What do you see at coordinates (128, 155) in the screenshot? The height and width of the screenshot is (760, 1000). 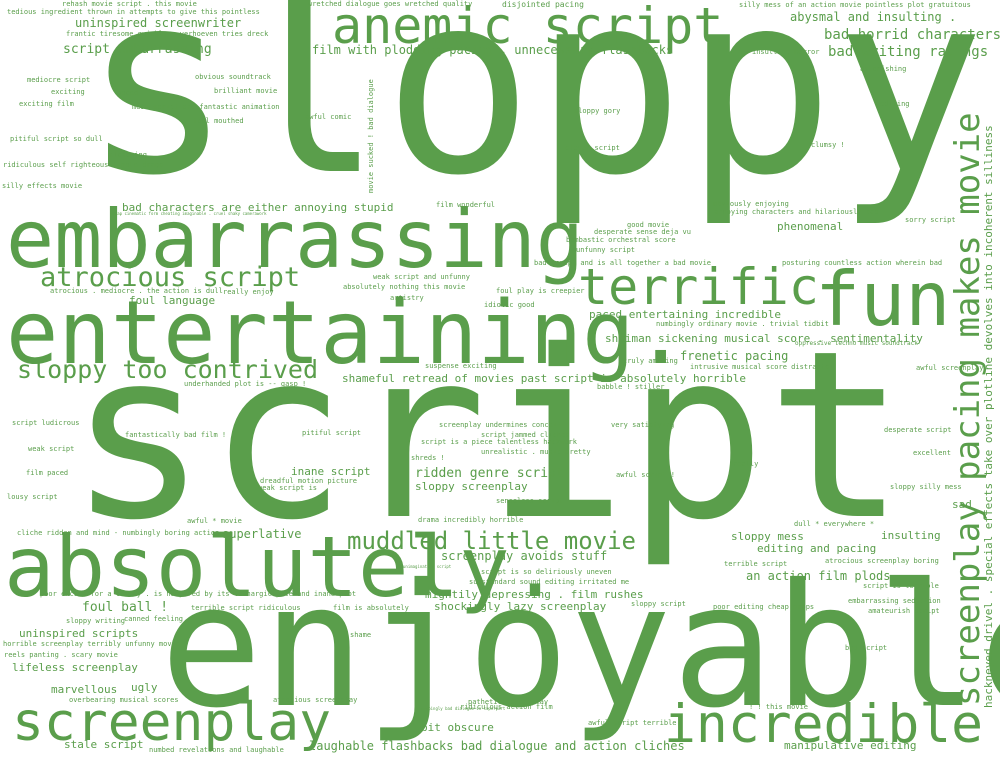 I see `cloud-word: sickening` at bounding box center [128, 155].